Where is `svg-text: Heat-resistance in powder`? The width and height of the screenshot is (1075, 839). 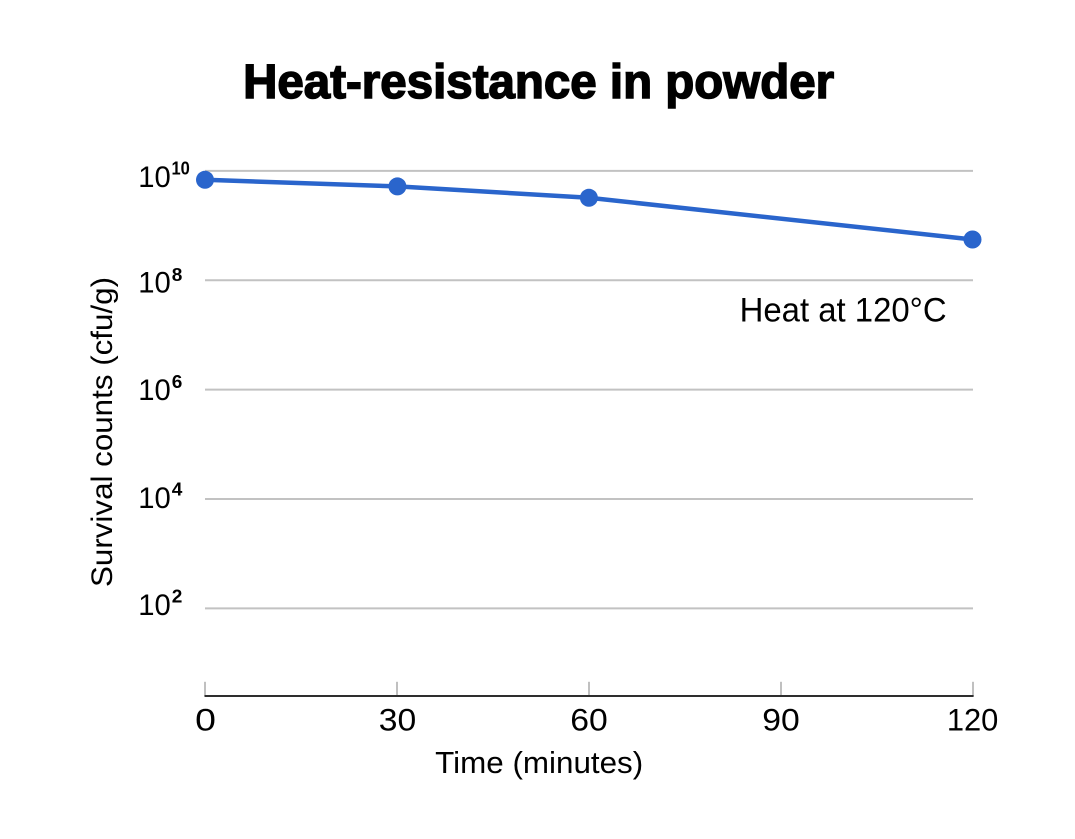
svg-text: Heat-resistance in powder is located at coordinates (538, 82).